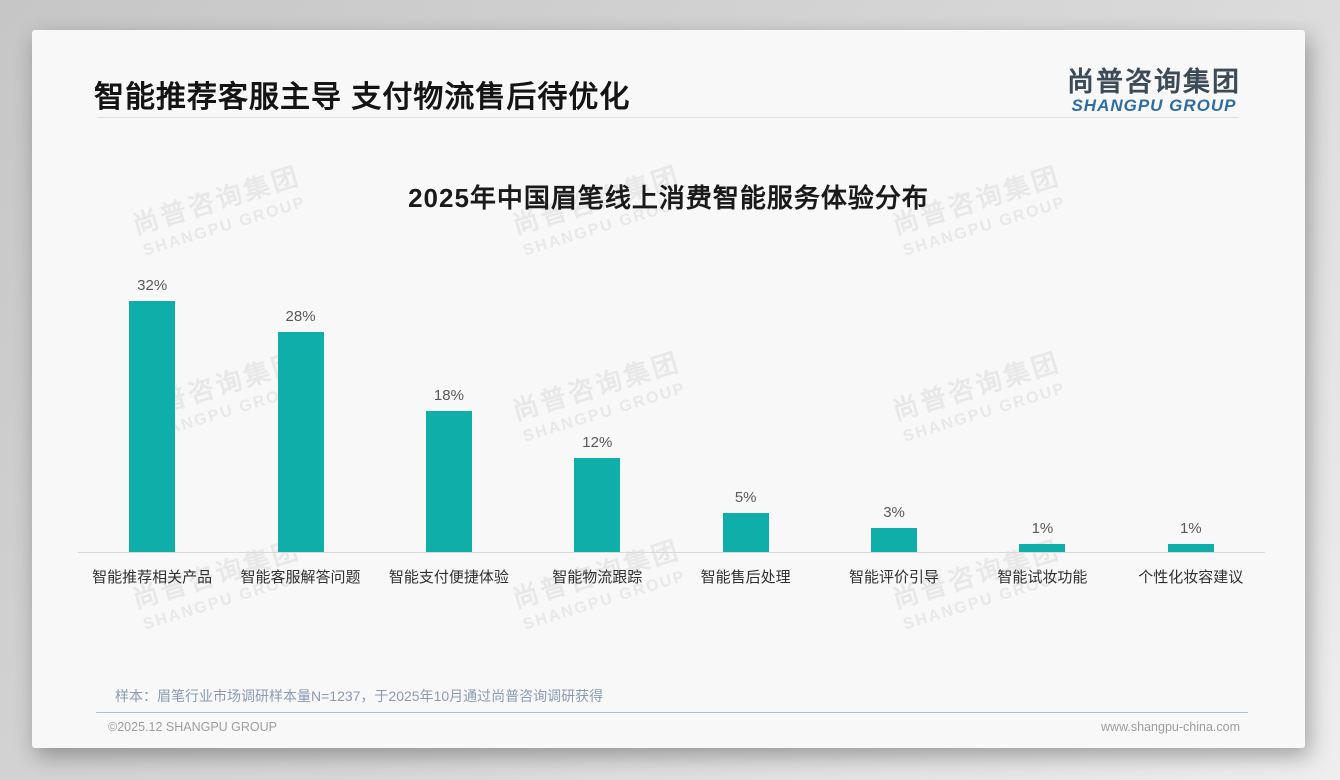  I want to click on logo-chinese-text: 尚普咨询集团, so click(1154, 82).